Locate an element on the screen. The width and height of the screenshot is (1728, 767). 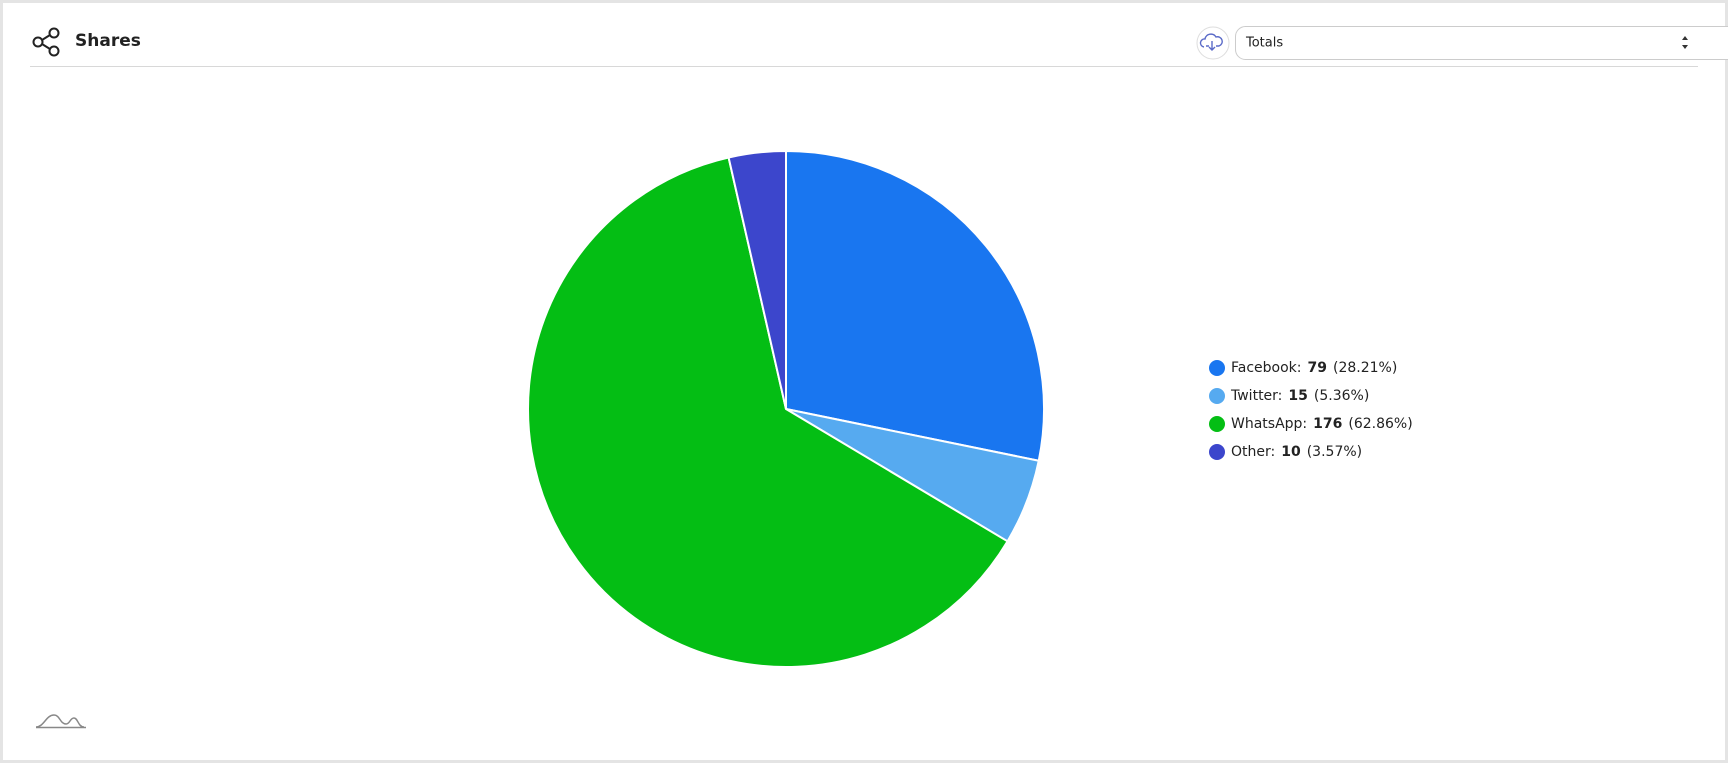
legend-label: Twitter: 15 (5.36%) is located at coordinates (1299, 396).